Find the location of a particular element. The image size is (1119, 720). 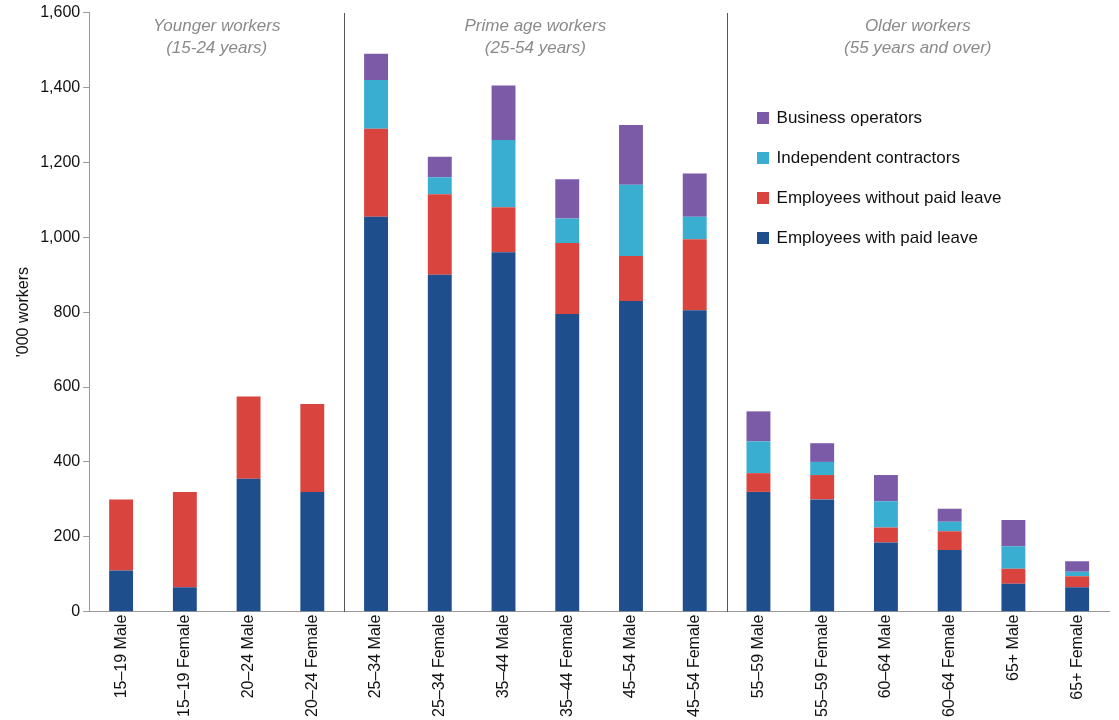

x-tick-label: 25–34 Female is located at coordinates (439, 666).